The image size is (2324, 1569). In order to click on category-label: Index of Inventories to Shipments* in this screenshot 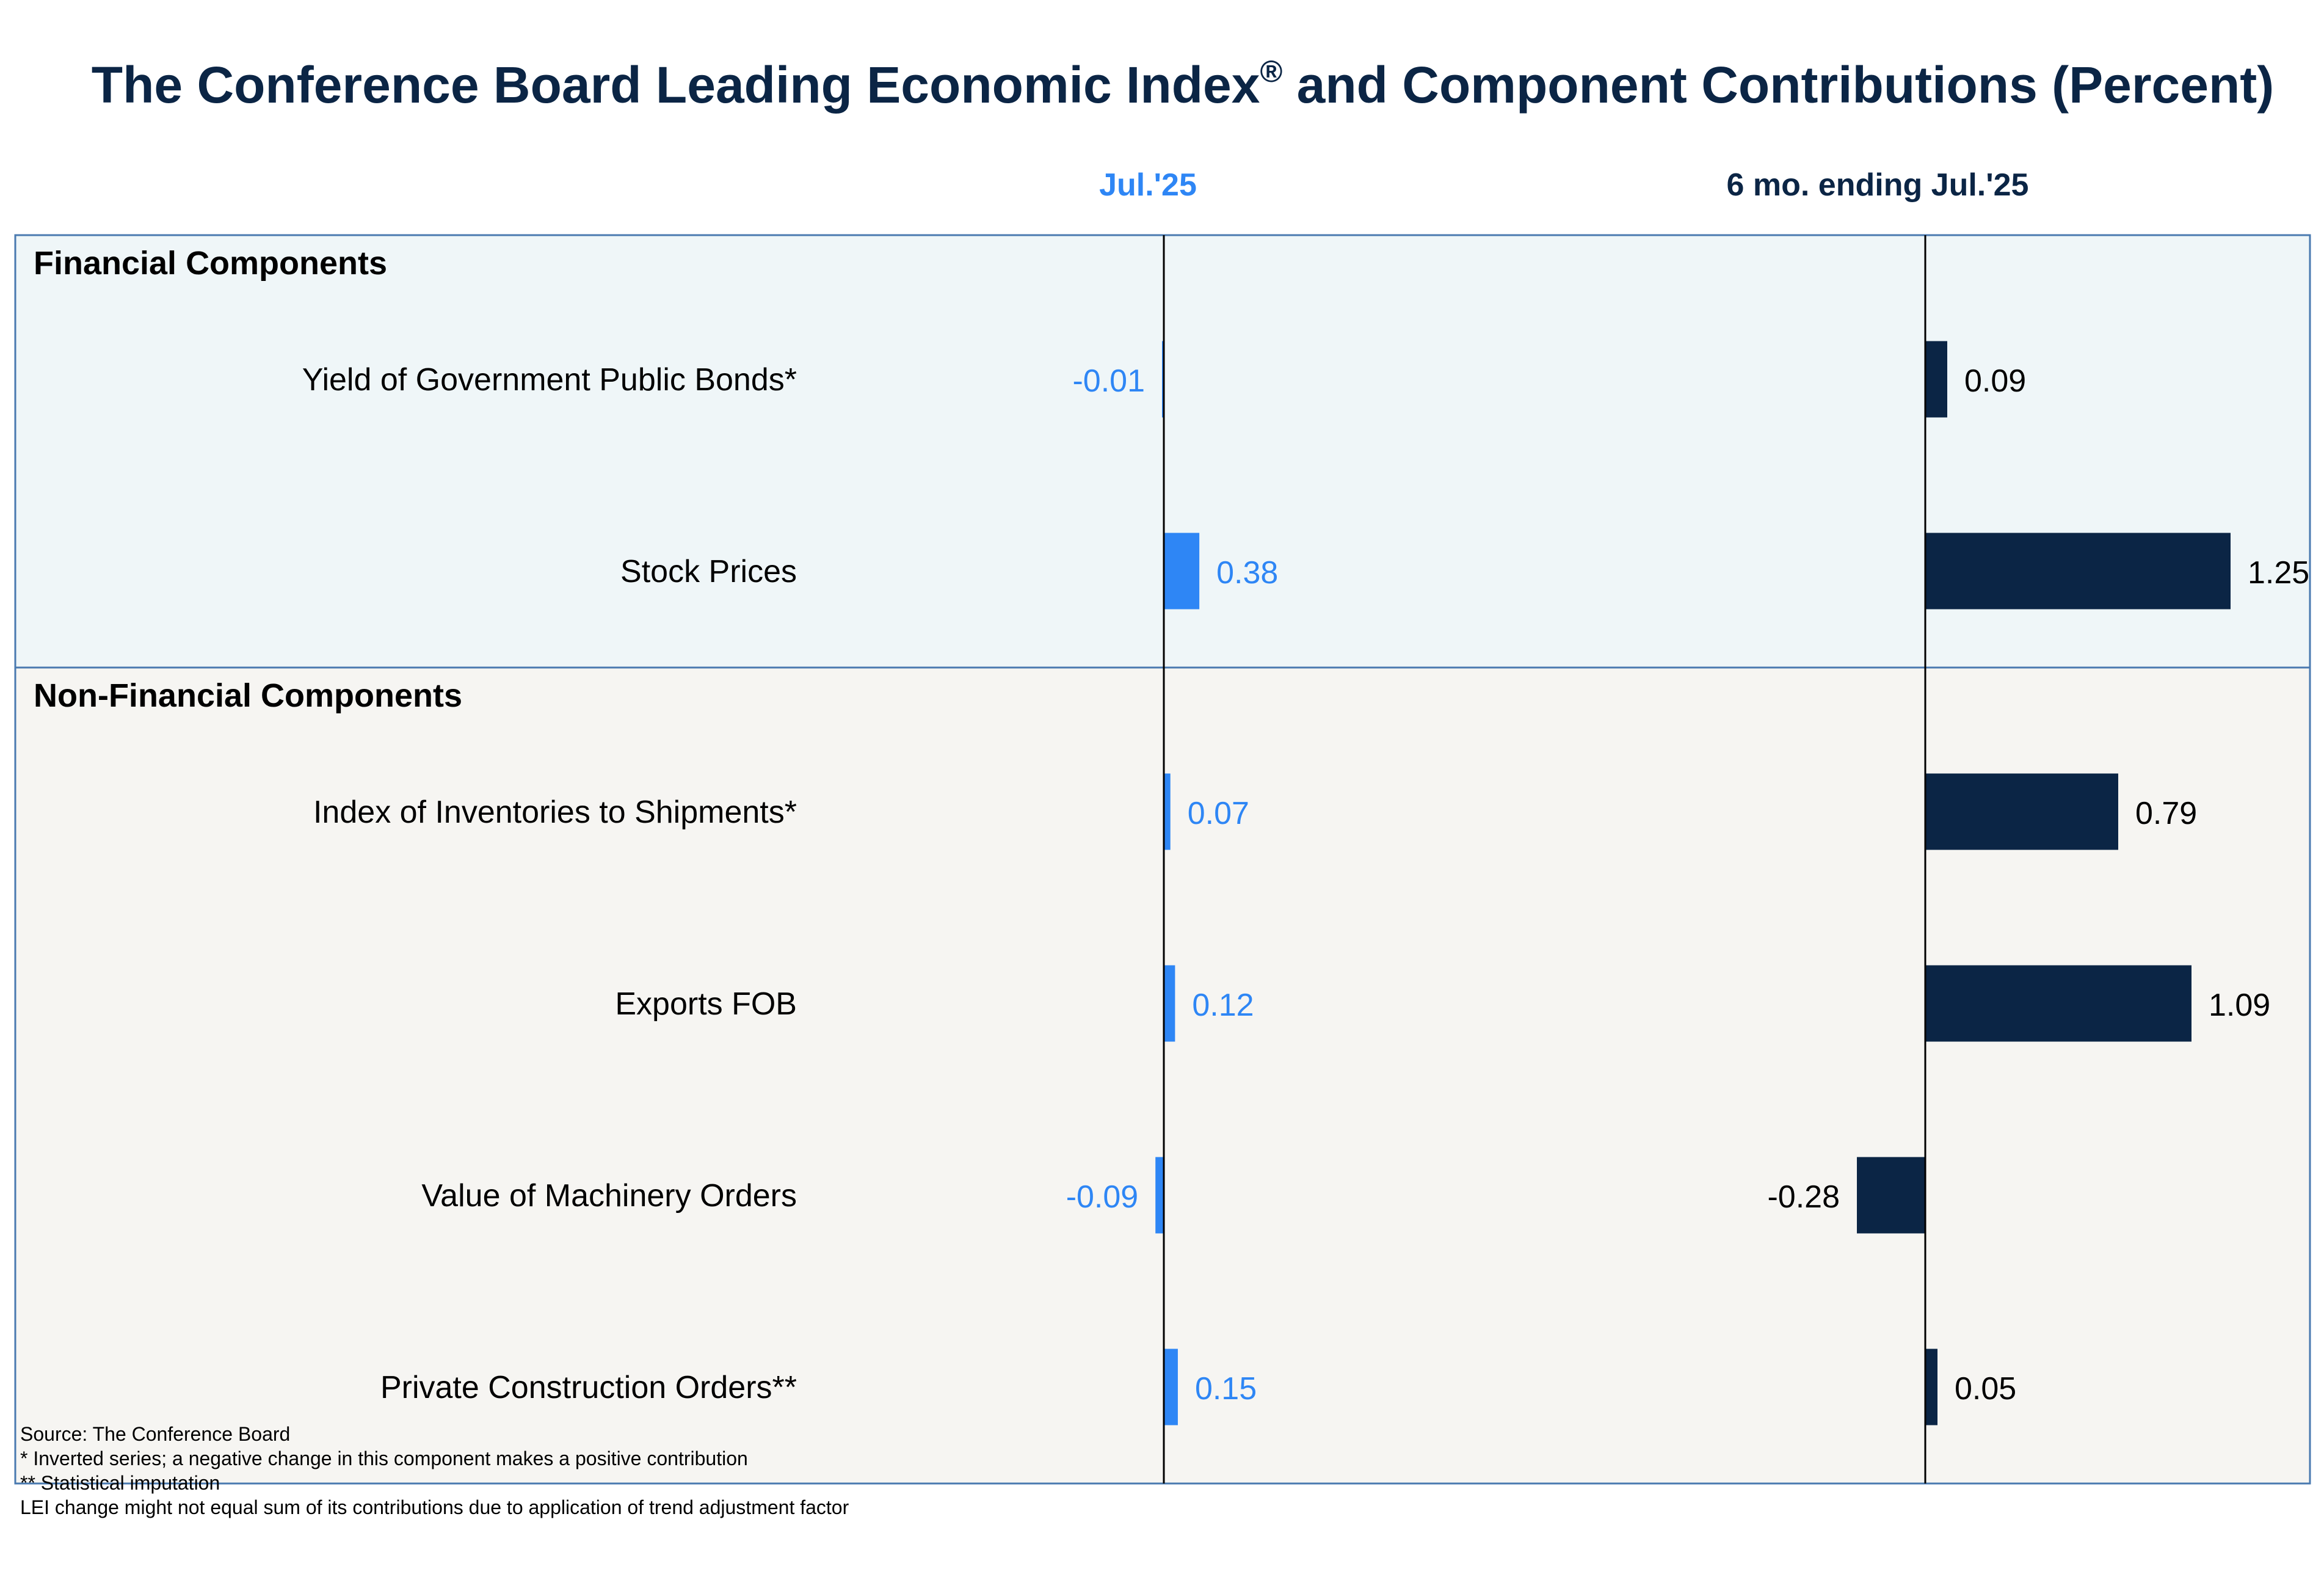, I will do `click(555, 813)`.